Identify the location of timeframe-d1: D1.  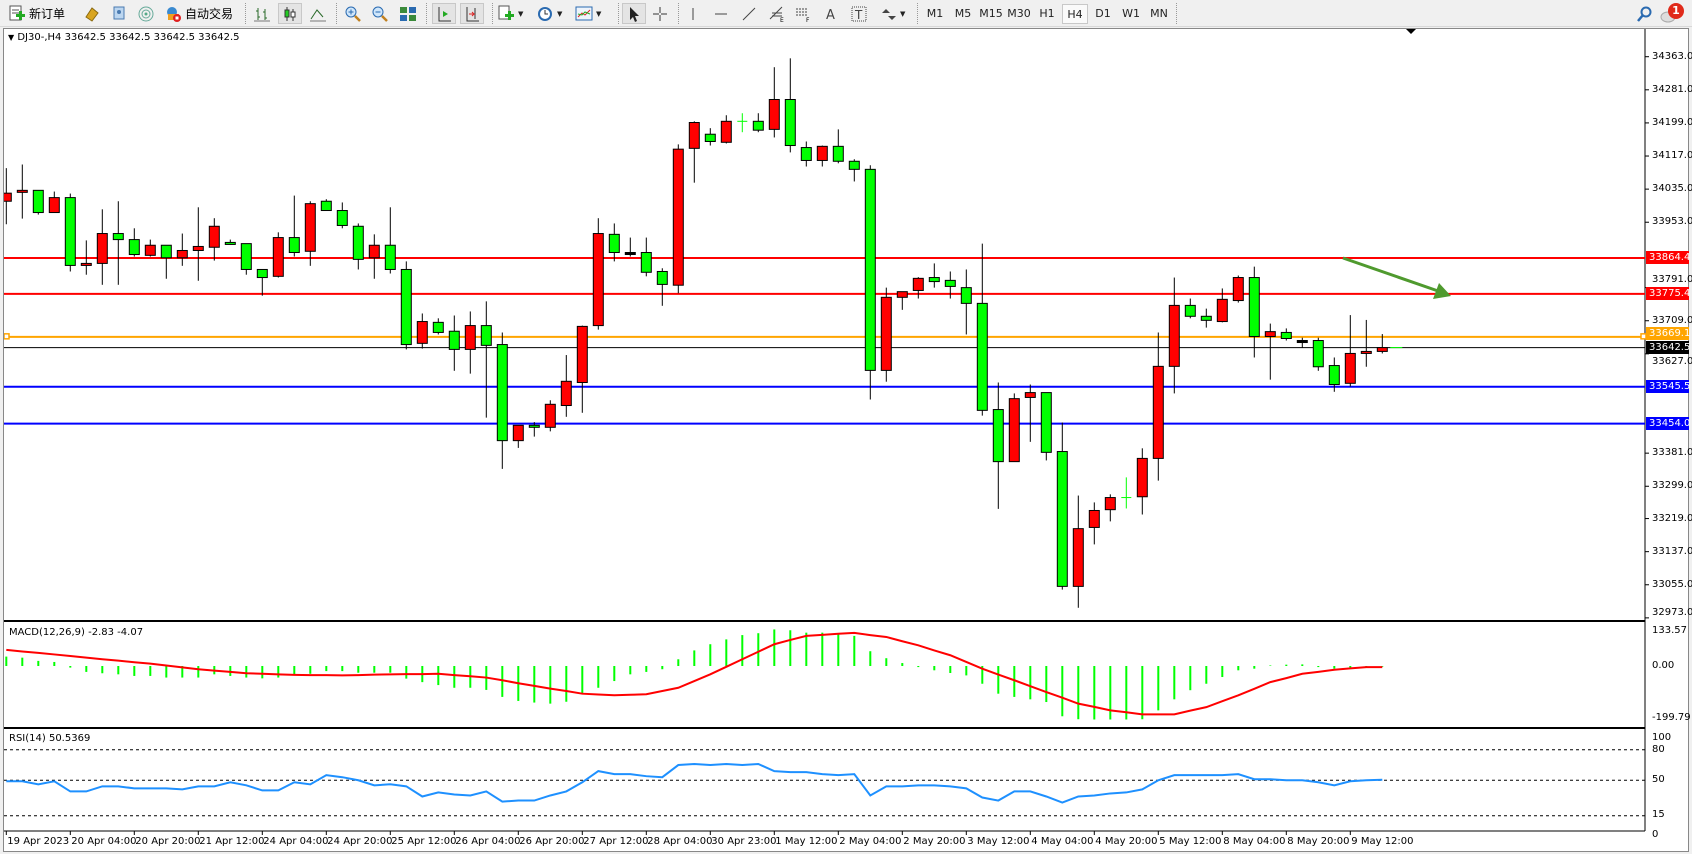
(1103, 13).